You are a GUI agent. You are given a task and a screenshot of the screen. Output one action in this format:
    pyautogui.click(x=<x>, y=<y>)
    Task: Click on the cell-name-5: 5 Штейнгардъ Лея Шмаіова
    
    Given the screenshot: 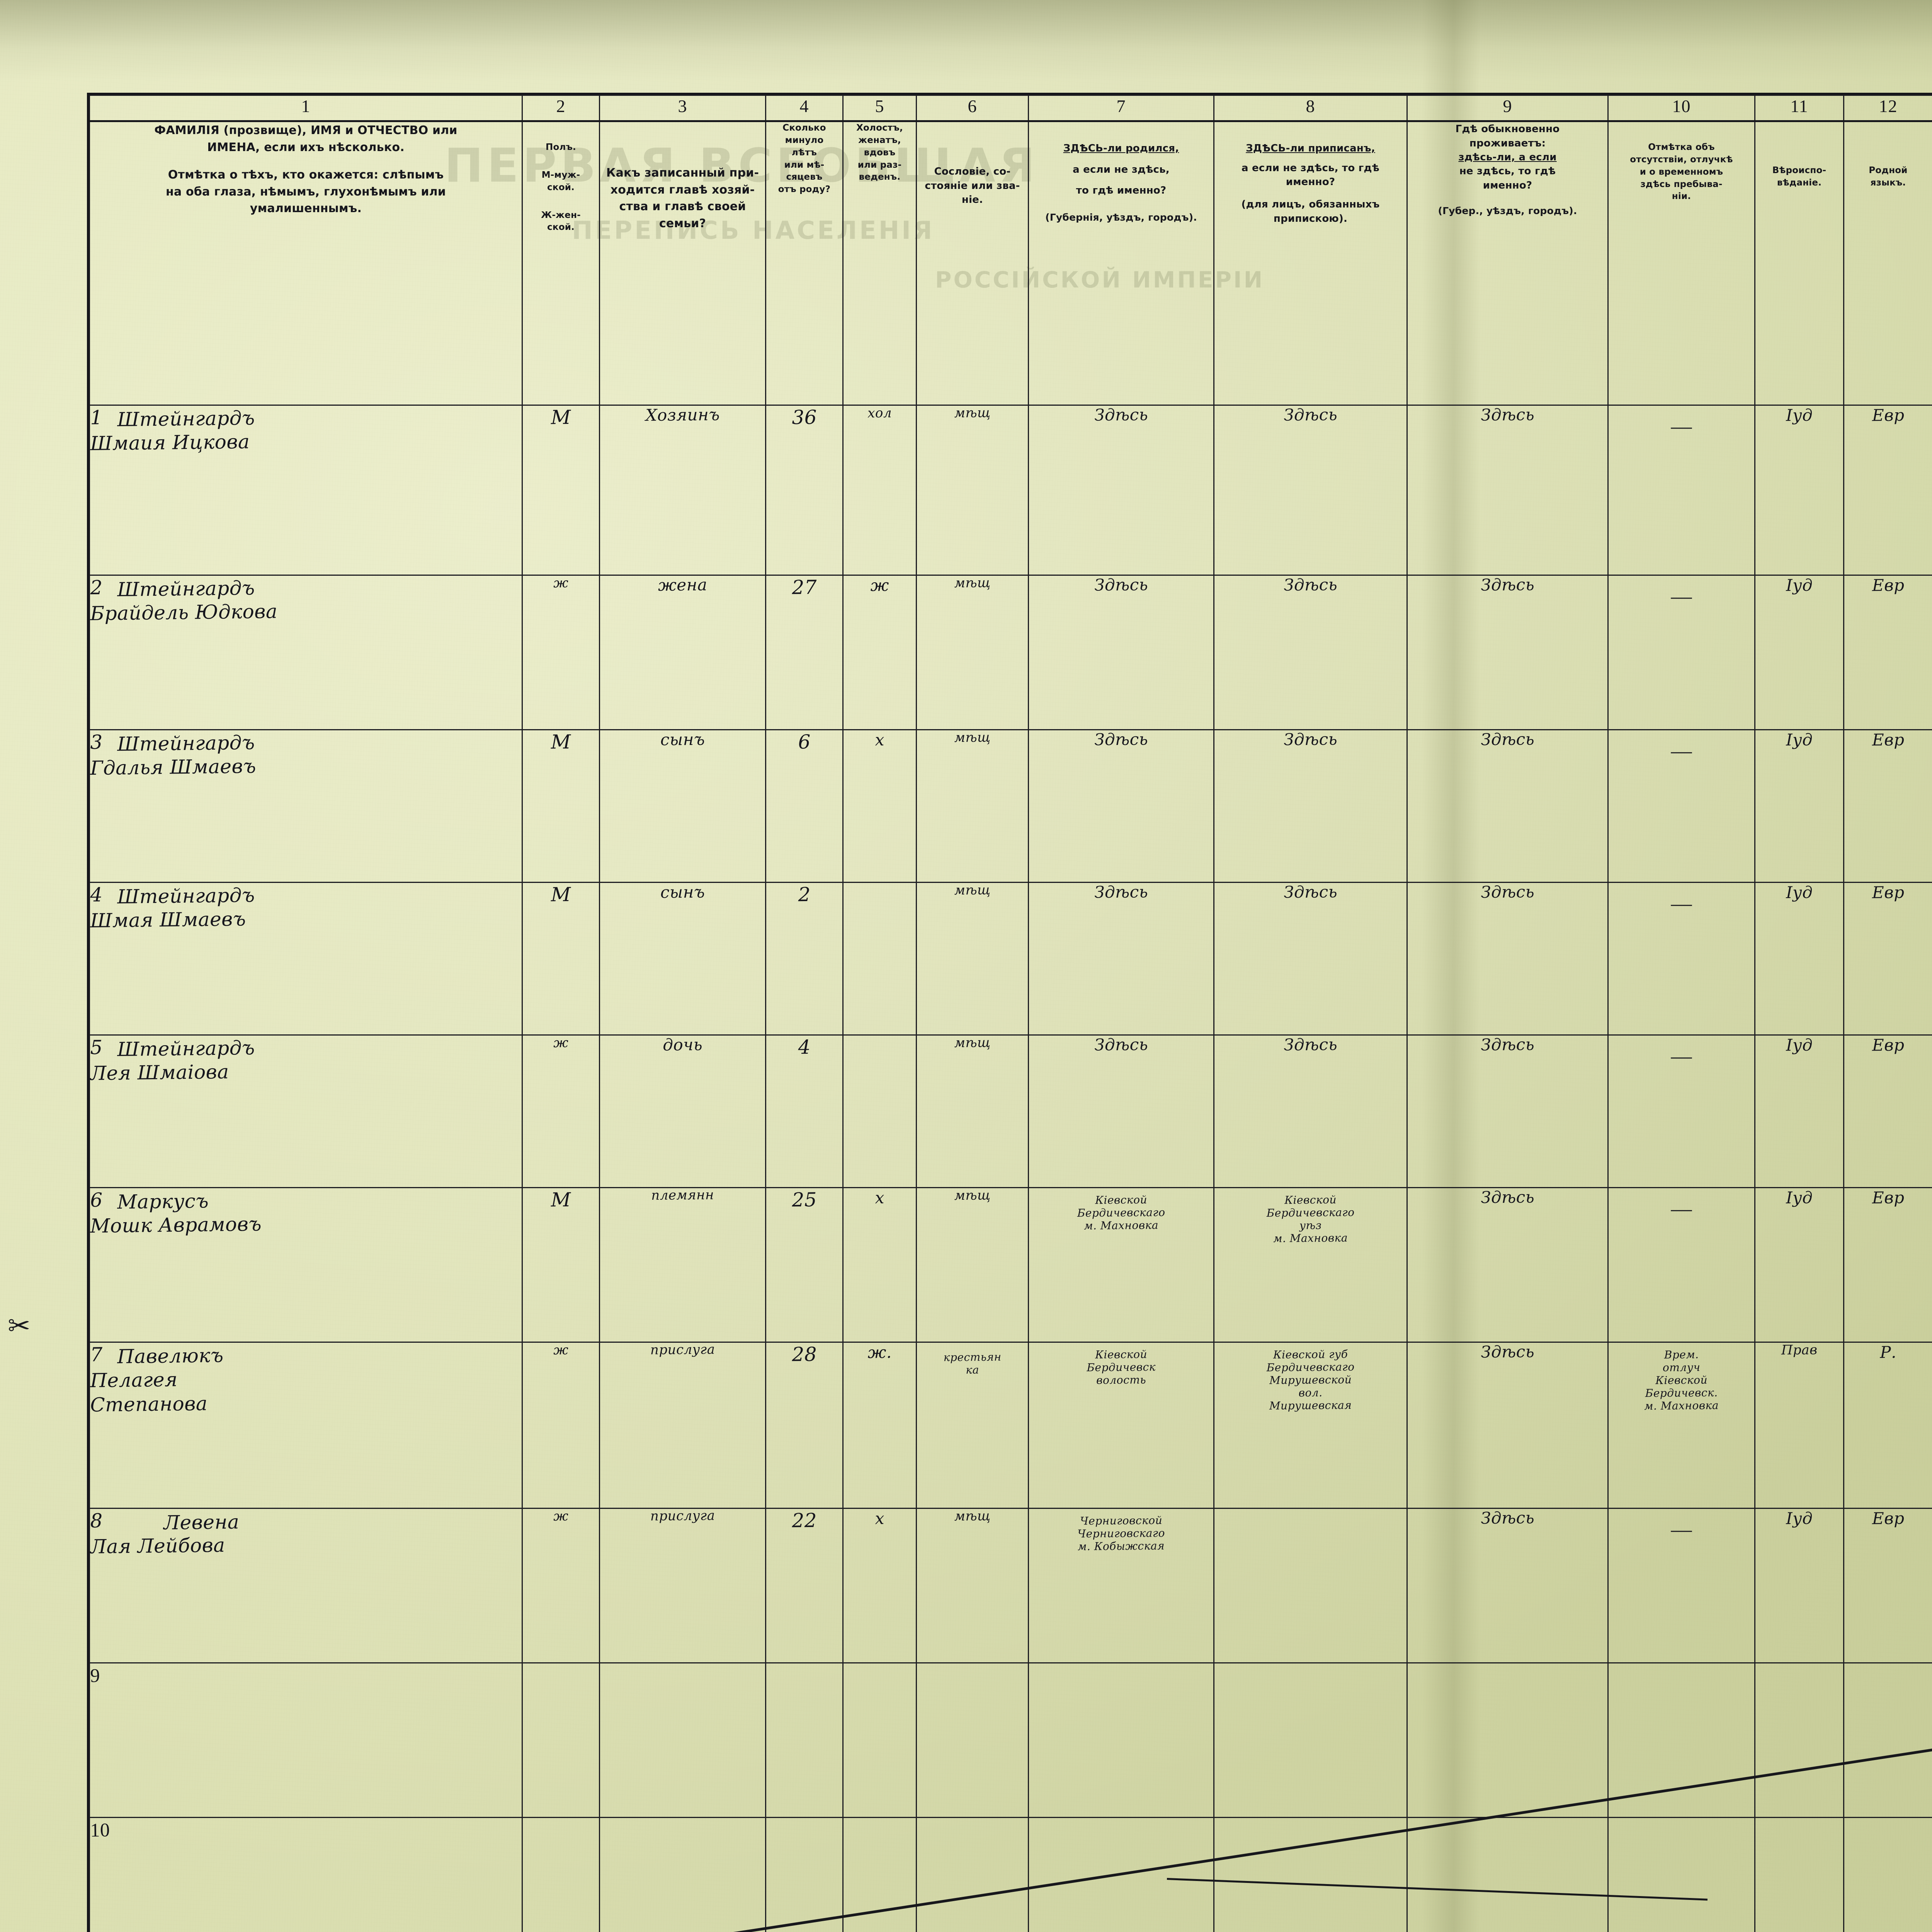 What is the action you would take?
    pyautogui.click(x=306, y=1111)
    